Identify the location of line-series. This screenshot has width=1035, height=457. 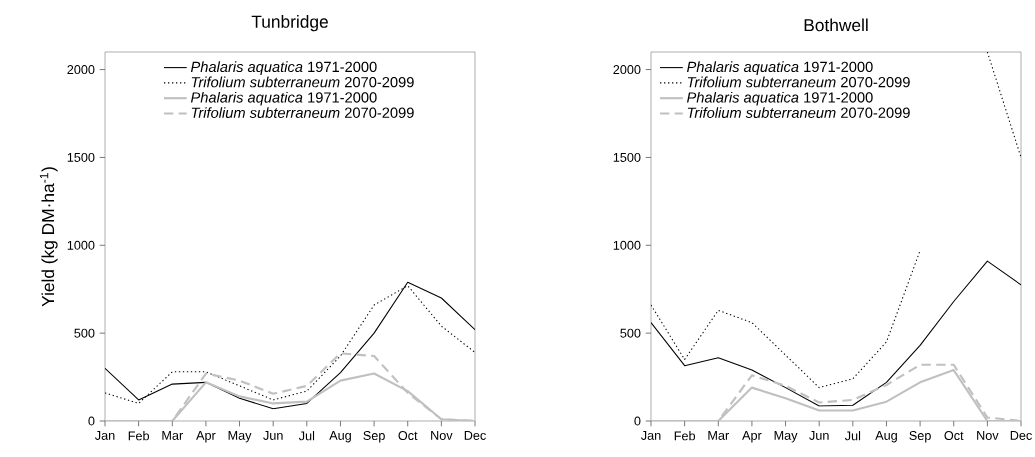
(836, 333).